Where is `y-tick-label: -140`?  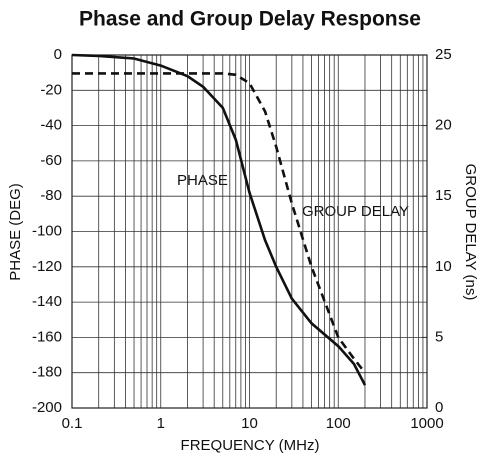
y-tick-label: -140 is located at coordinates (47, 301).